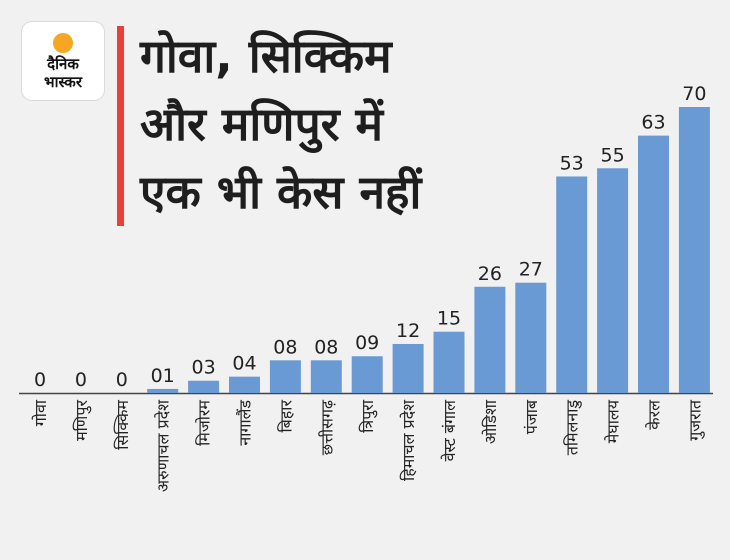 The height and width of the screenshot is (560, 730). Describe the element at coordinates (262, 124) in the screenshot. I see `title-line-2: और मणिपुर में` at that location.